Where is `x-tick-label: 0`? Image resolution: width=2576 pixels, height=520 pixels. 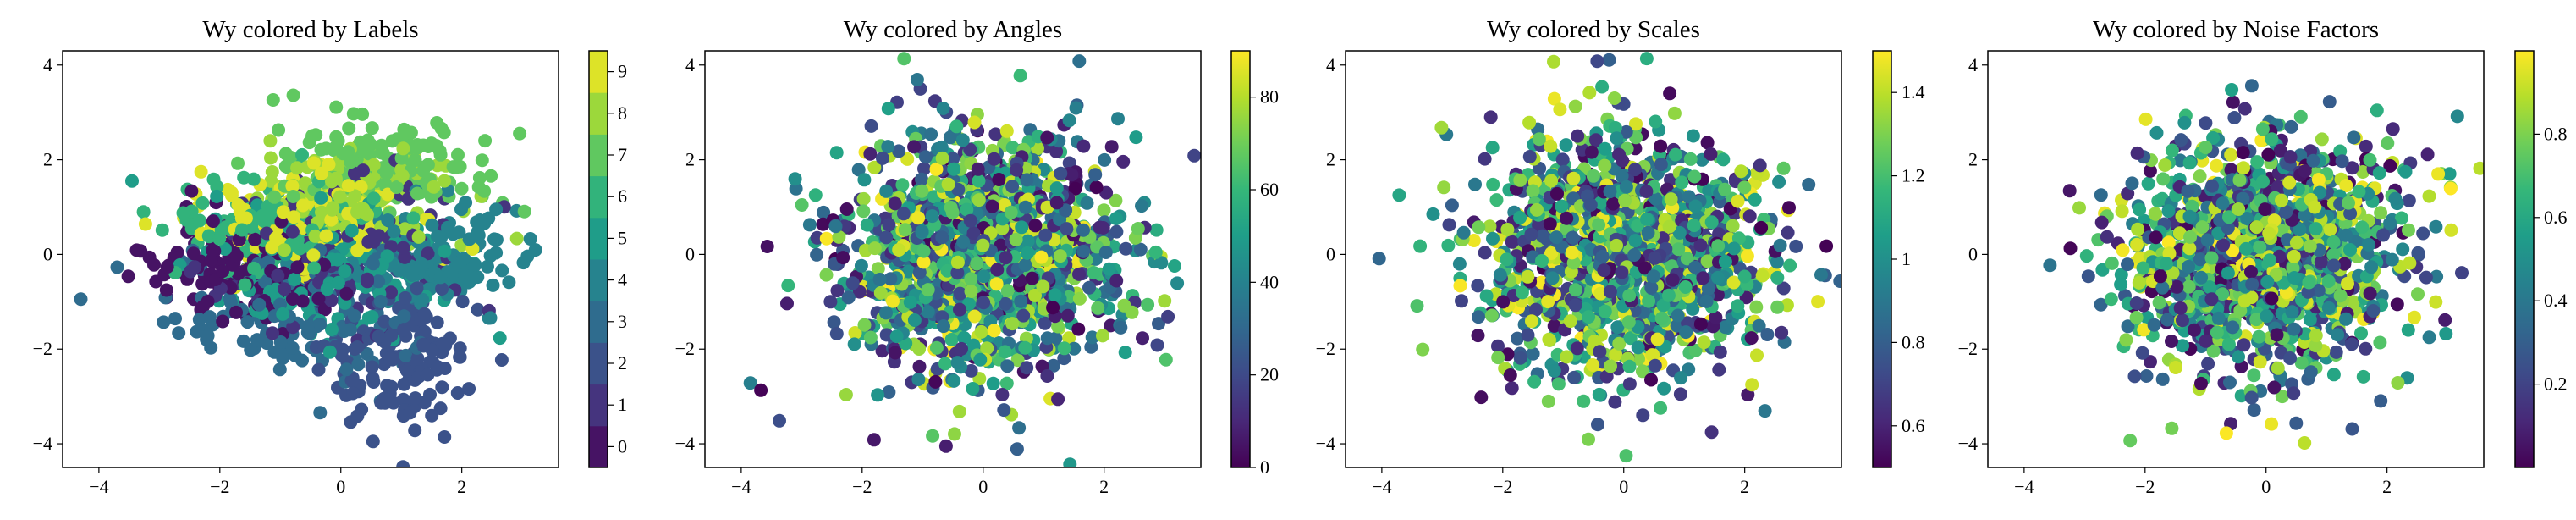
x-tick-label: 0 is located at coordinates (983, 487).